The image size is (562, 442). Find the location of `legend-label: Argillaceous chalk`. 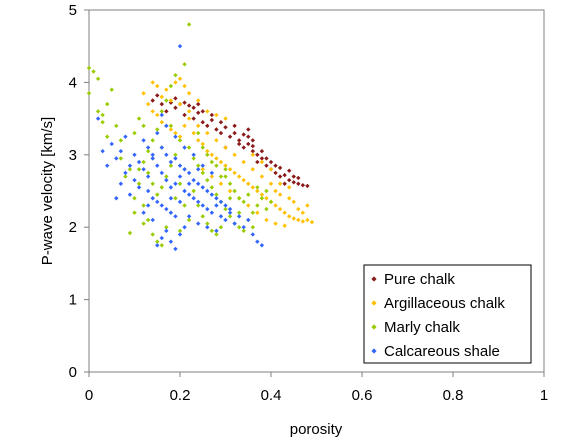

legend-label: Argillaceous chalk is located at coordinates (444, 303).